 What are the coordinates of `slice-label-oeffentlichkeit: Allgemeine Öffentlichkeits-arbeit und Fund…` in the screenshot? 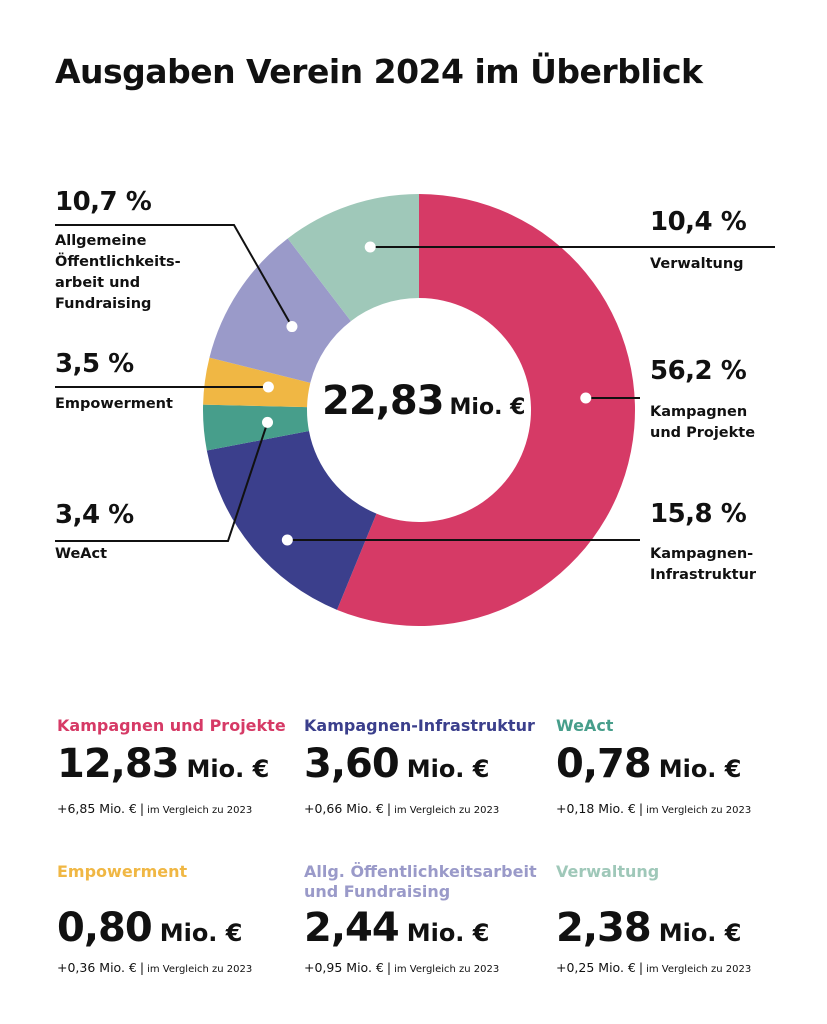 It's located at (118, 273).